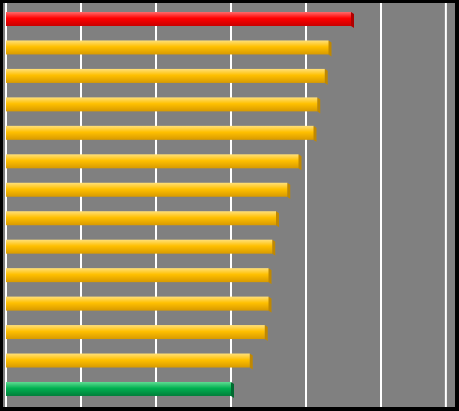 The height and width of the screenshot is (411, 459). I want to click on bar-12-face, so click(135, 332).